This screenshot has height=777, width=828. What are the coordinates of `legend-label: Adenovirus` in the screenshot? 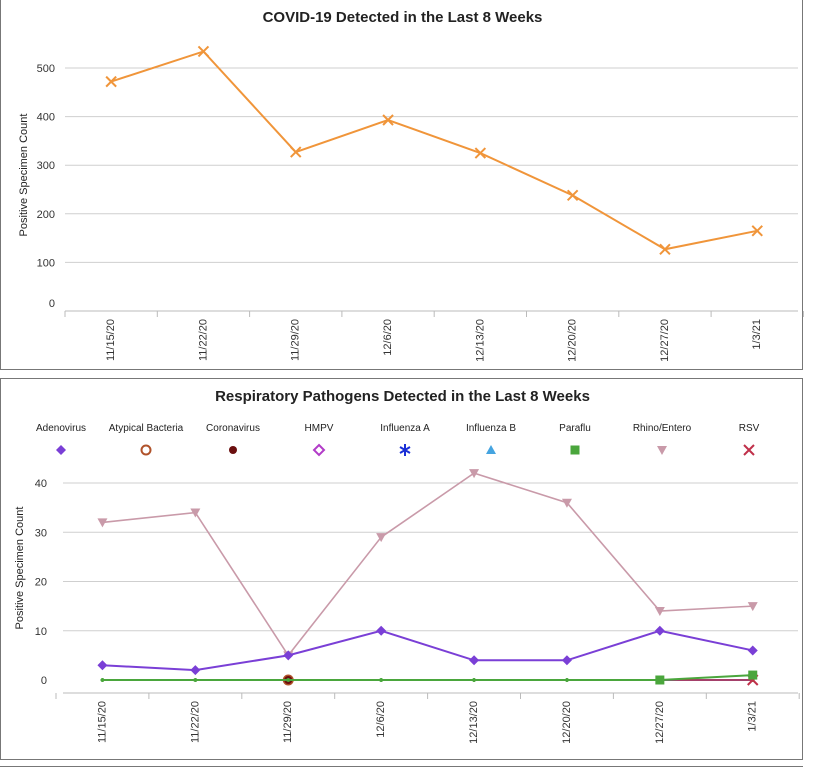 It's located at (61, 428).